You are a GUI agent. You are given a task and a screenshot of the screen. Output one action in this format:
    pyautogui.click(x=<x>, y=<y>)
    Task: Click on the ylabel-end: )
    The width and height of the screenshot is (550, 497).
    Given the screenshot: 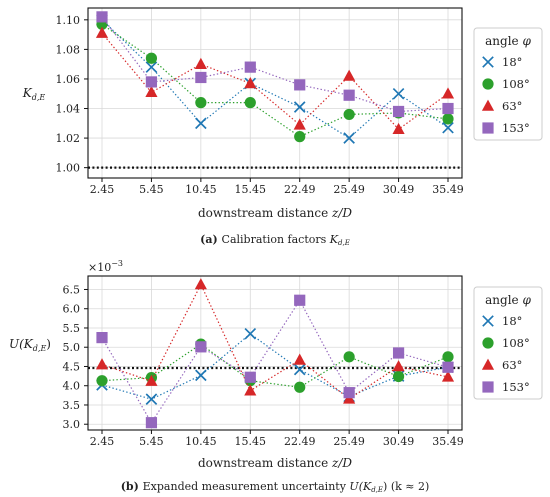 What is the action you would take?
    pyautogui.click(x=48, y=344)
    